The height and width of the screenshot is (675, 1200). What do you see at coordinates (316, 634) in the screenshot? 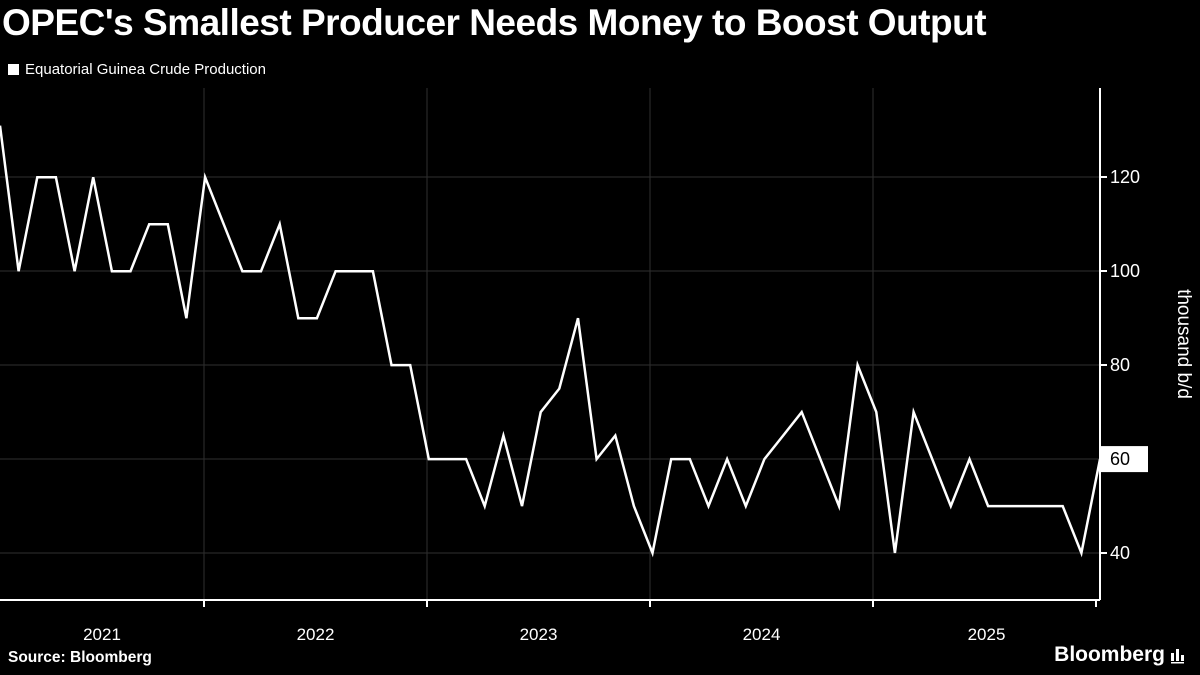
I see `x-tick-label: 2022` at bounding box center [316, 634].